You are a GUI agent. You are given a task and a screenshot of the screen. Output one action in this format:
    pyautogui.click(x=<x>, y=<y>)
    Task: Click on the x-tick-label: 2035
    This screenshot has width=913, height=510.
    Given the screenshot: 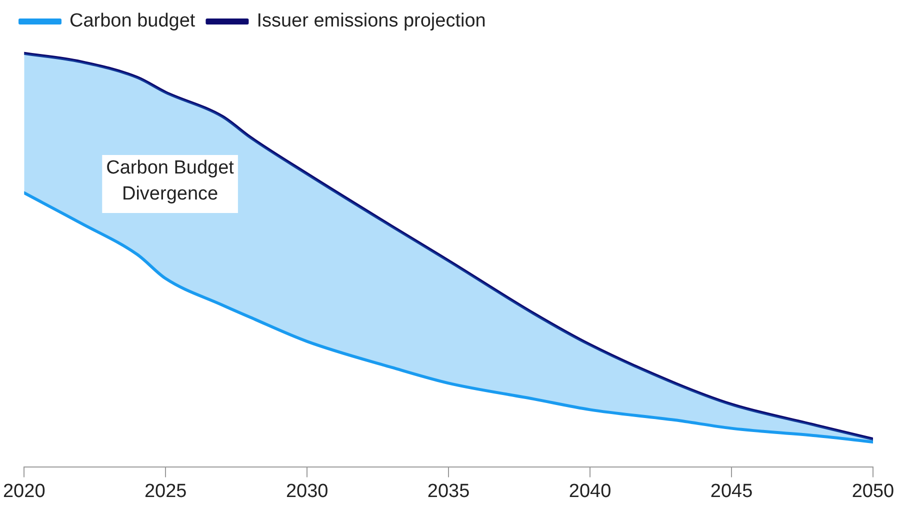 What is the action you would take?
    pyautogui.click(x=448, y=491)
    